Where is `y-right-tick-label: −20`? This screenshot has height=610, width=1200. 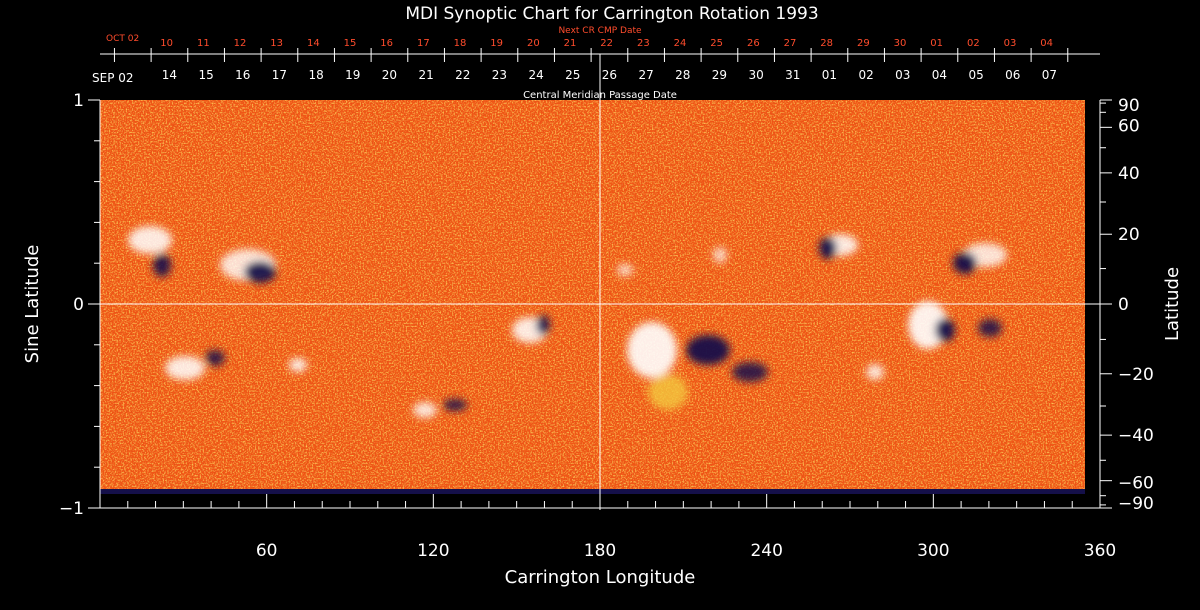
y-right-tick-label: −20 is located at coordinates (1136, 375).